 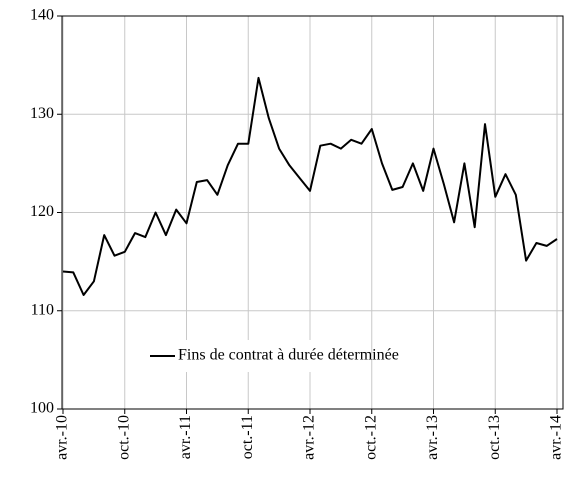 What do you see at coordinates (62, 437) in the screenshot?
I see `x-tick-label: avr.-10` at bounding box center [62, 437].